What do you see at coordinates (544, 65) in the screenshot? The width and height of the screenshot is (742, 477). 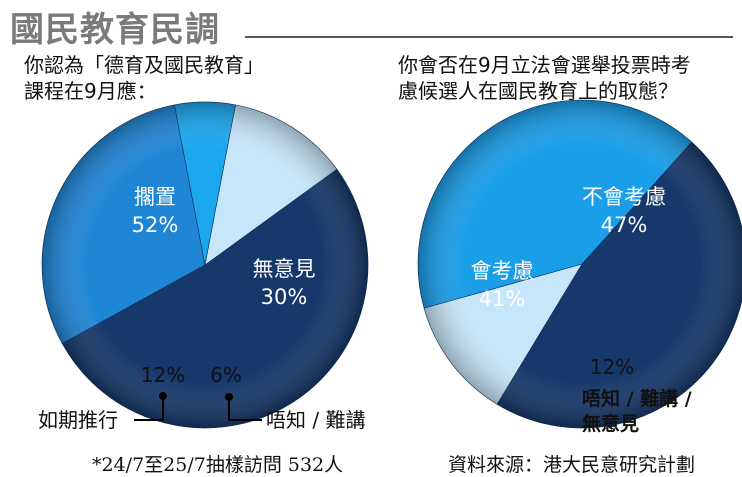 I see `right-question-line-1: 你會否在9月立法會選舉投票時考` at bounding box center [544, 65].